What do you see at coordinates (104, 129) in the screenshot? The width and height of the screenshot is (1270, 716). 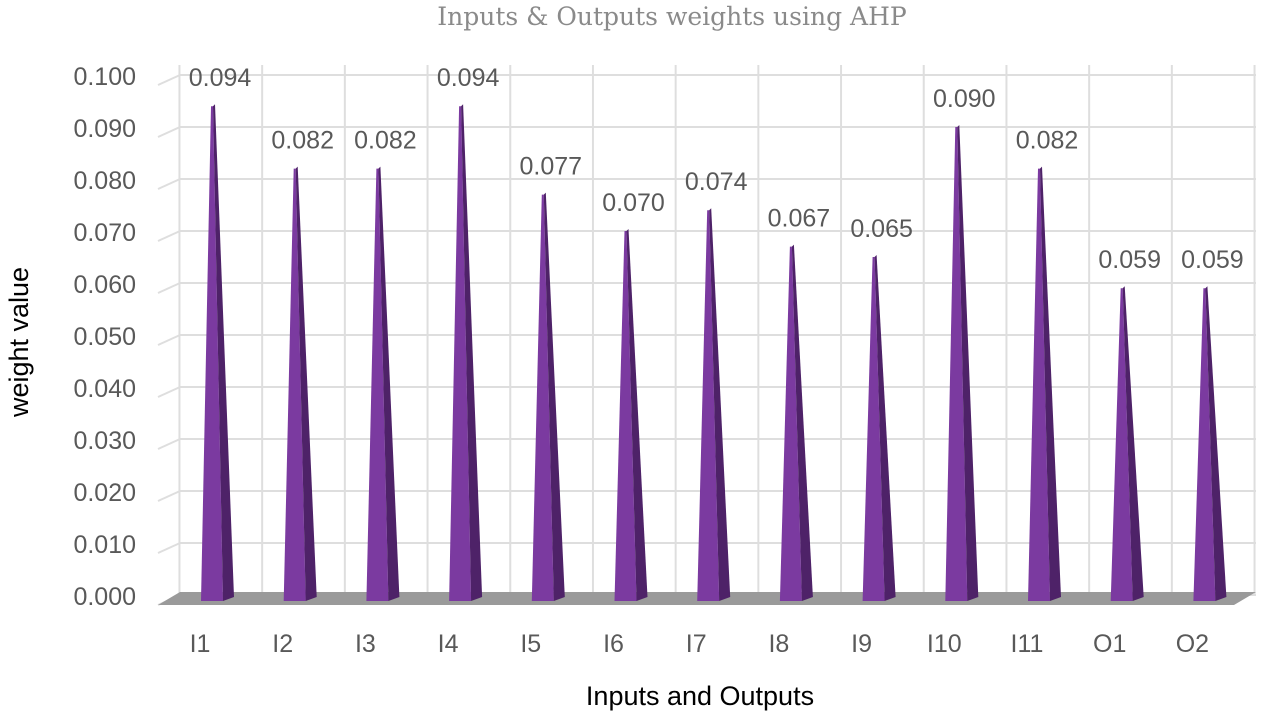 I see `y-tick-label: 0.090` at bounding box center [104, 129].